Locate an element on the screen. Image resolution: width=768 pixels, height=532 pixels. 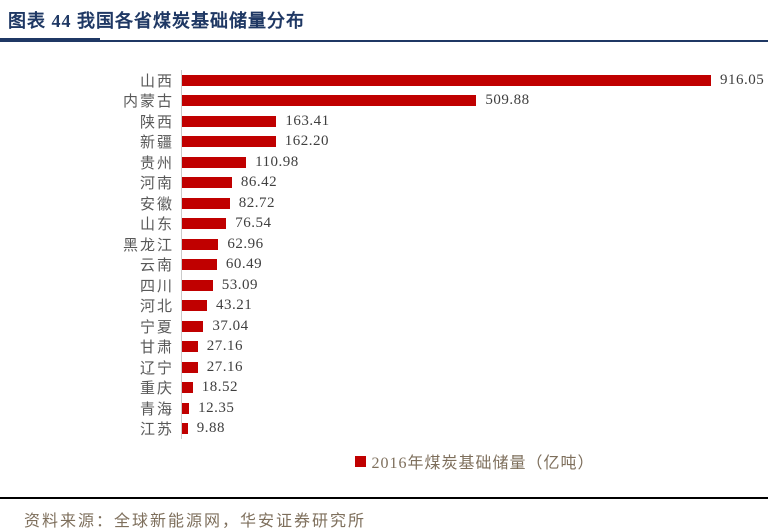
category-label: 河北 is located at coordinates (156, 307).